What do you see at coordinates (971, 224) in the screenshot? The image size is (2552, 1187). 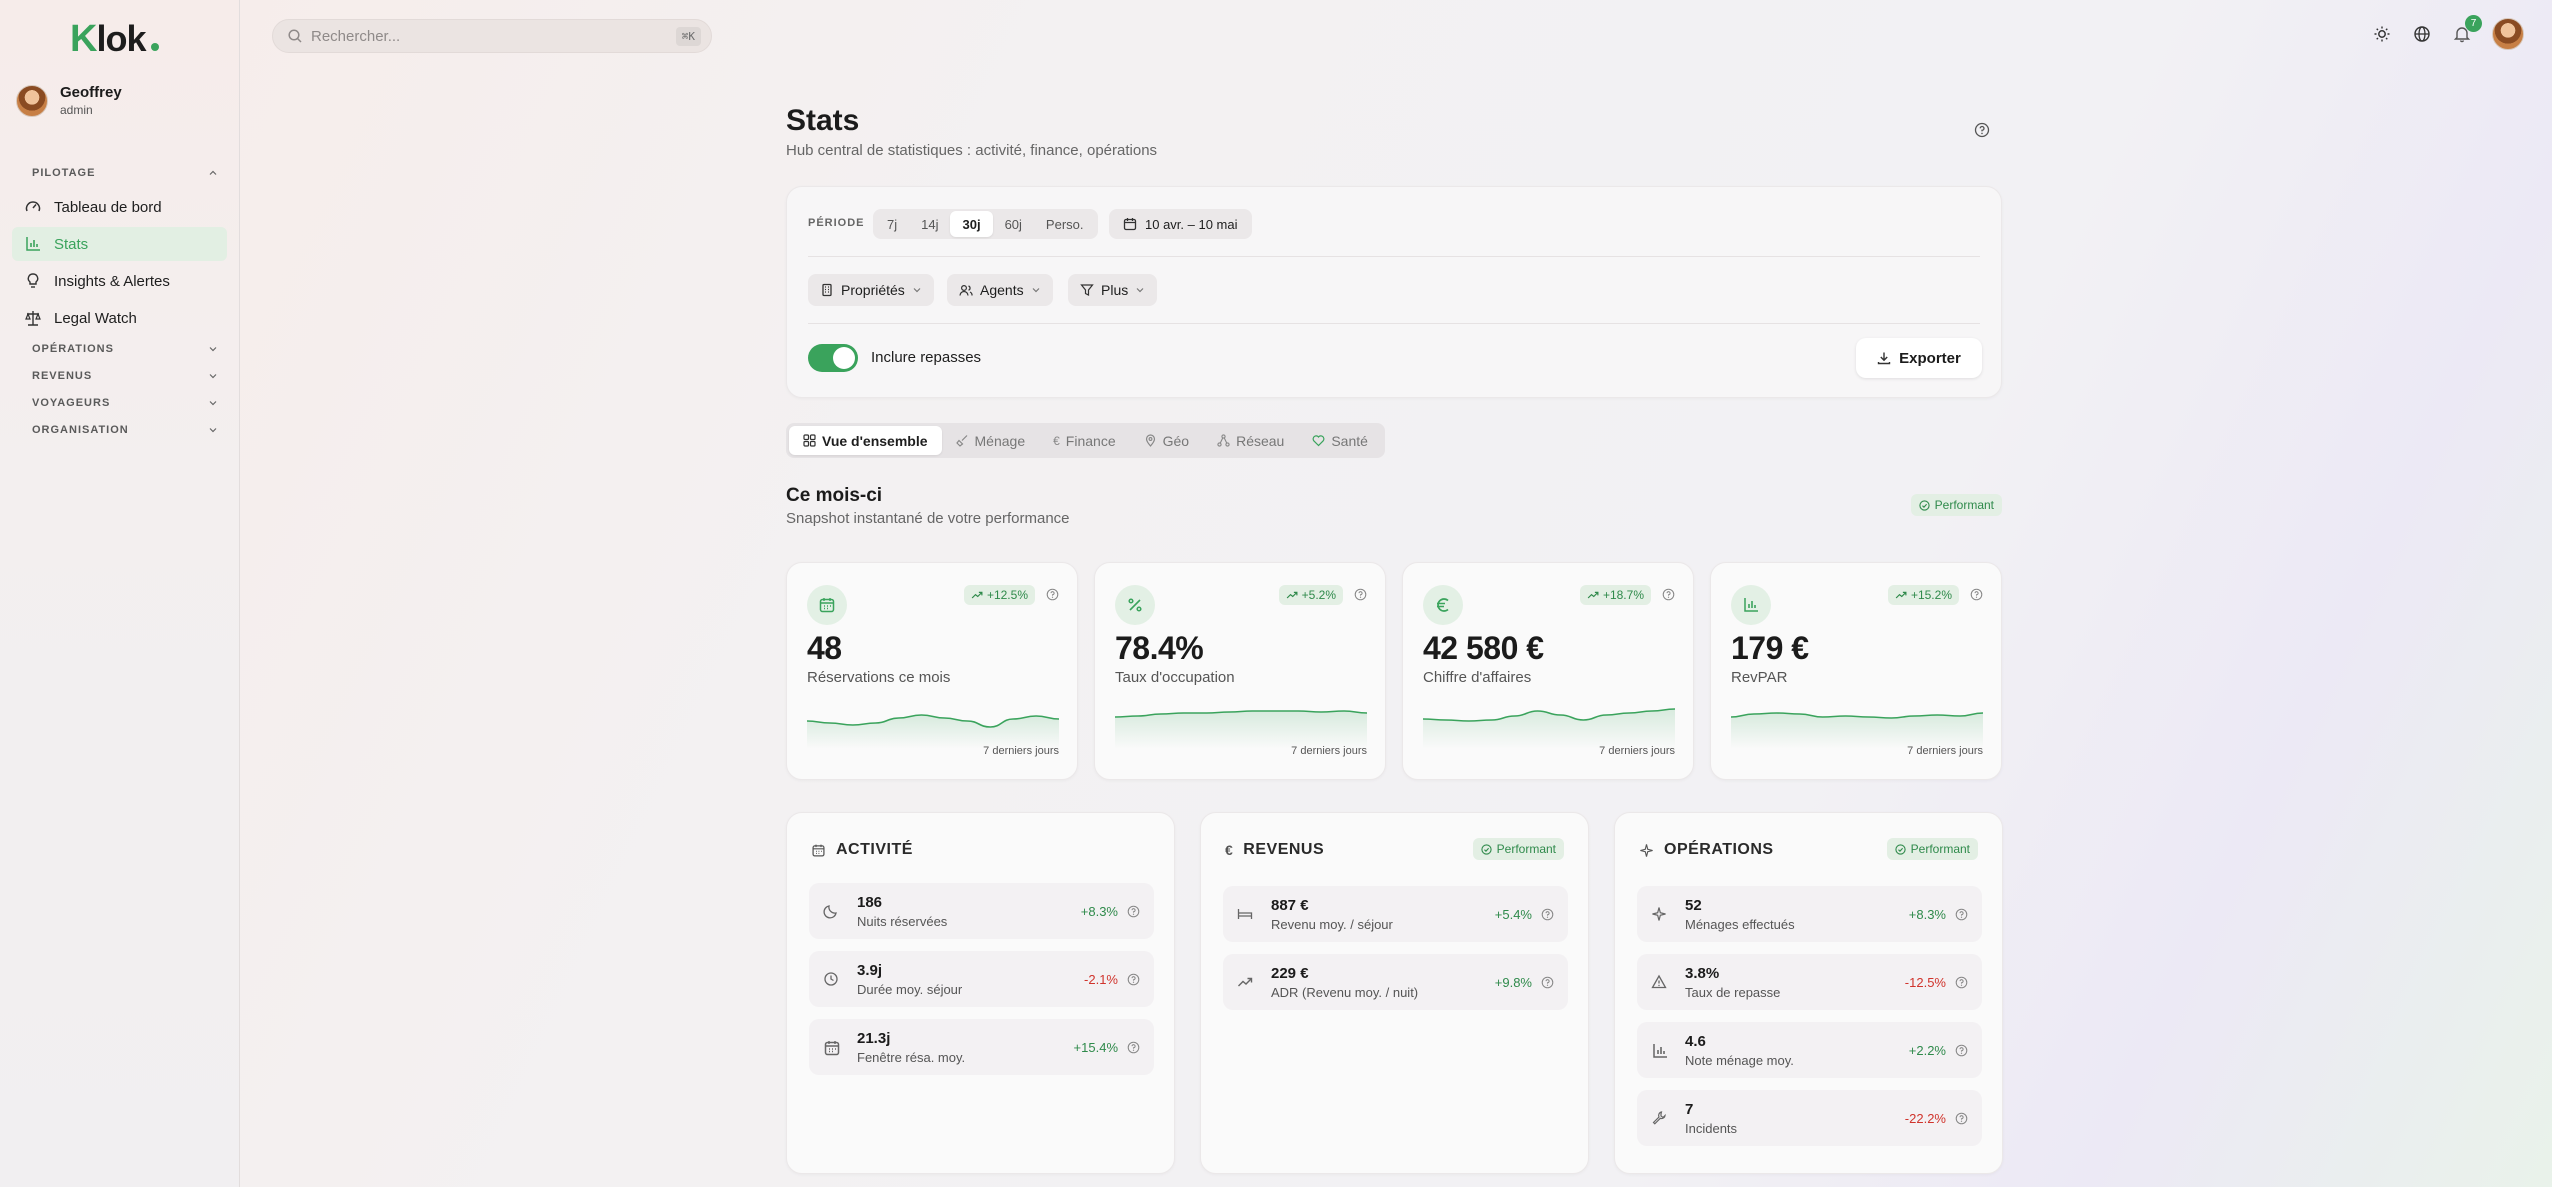 I see `period-option-30j: 30j` at bounding box center [971, 224].